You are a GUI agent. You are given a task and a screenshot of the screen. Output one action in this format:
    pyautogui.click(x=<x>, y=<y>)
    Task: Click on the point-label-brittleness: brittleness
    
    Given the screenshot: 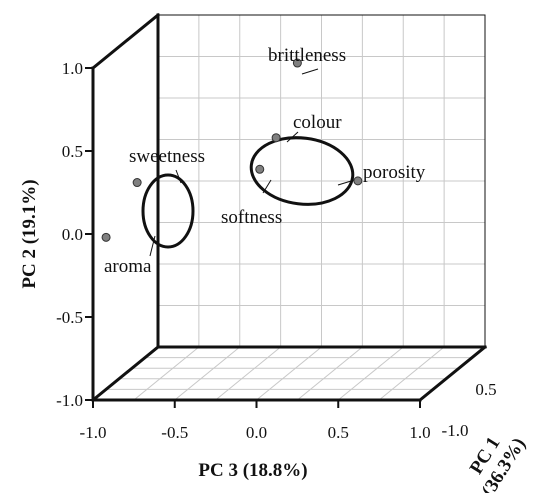 What is the action you would take?
    pyautogui.click(x=307, y=55)
    